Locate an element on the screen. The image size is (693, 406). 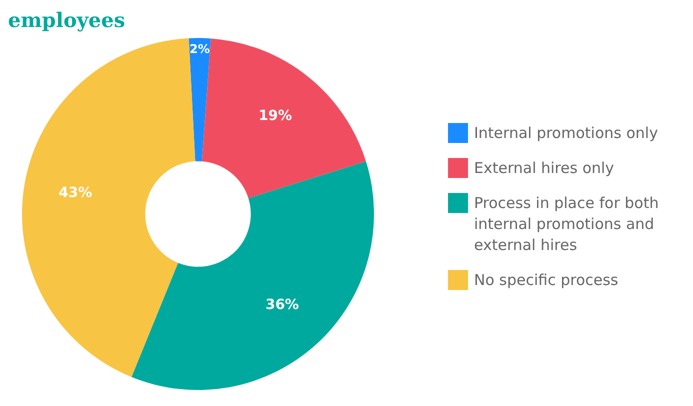
data-label: 19% is located at coordinates (275, 116).